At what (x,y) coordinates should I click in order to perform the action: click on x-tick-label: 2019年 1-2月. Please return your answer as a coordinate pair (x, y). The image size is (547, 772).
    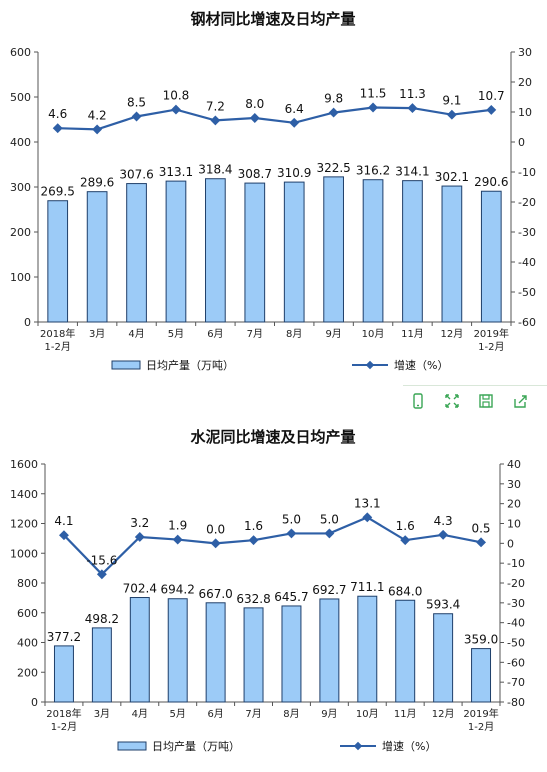
    Looking at the image, I should click on (480, 720).